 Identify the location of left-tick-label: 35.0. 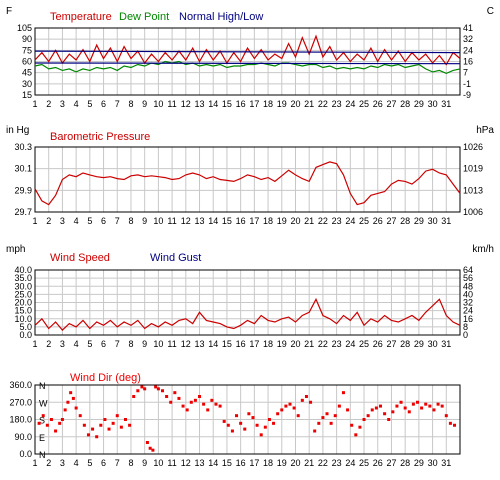
(23, 278).